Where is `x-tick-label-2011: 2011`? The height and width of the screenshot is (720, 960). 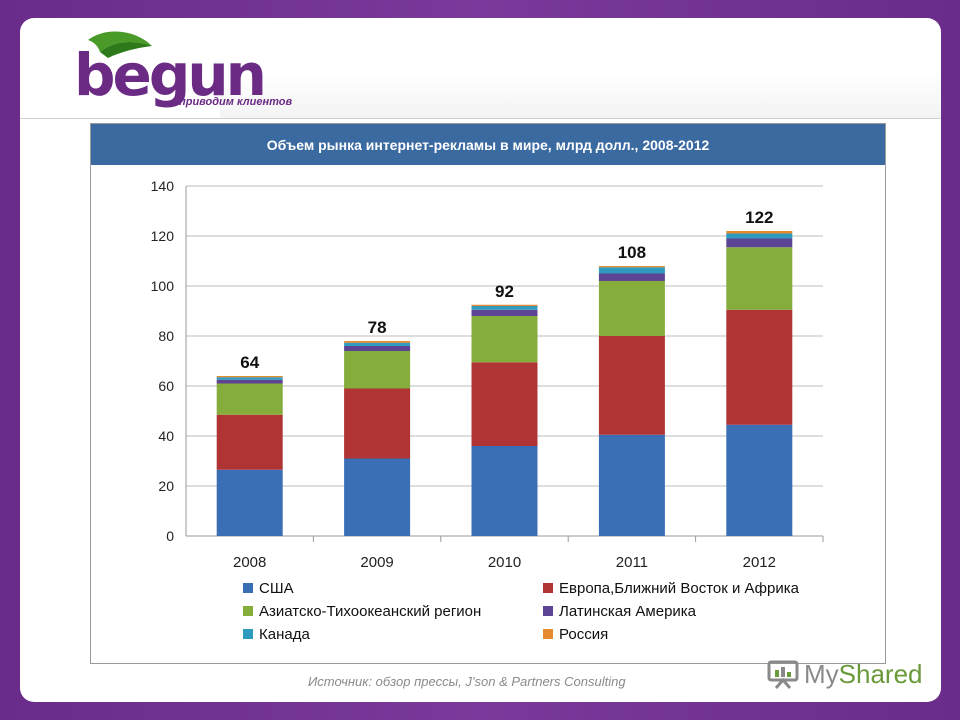
x-tick-label-2011: 2011 is located at coordinates (632, 562).